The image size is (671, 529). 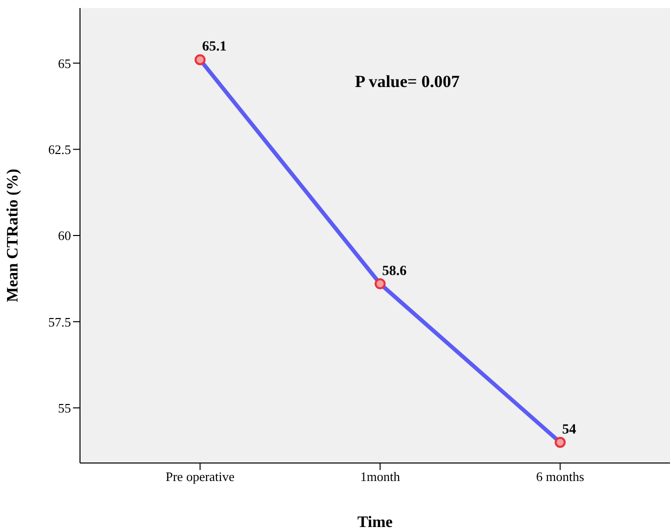 What do you see at coordinates (64, 408) in the screenshot?
I see `y-tick-label: 55` at bounding box center [64, 408].